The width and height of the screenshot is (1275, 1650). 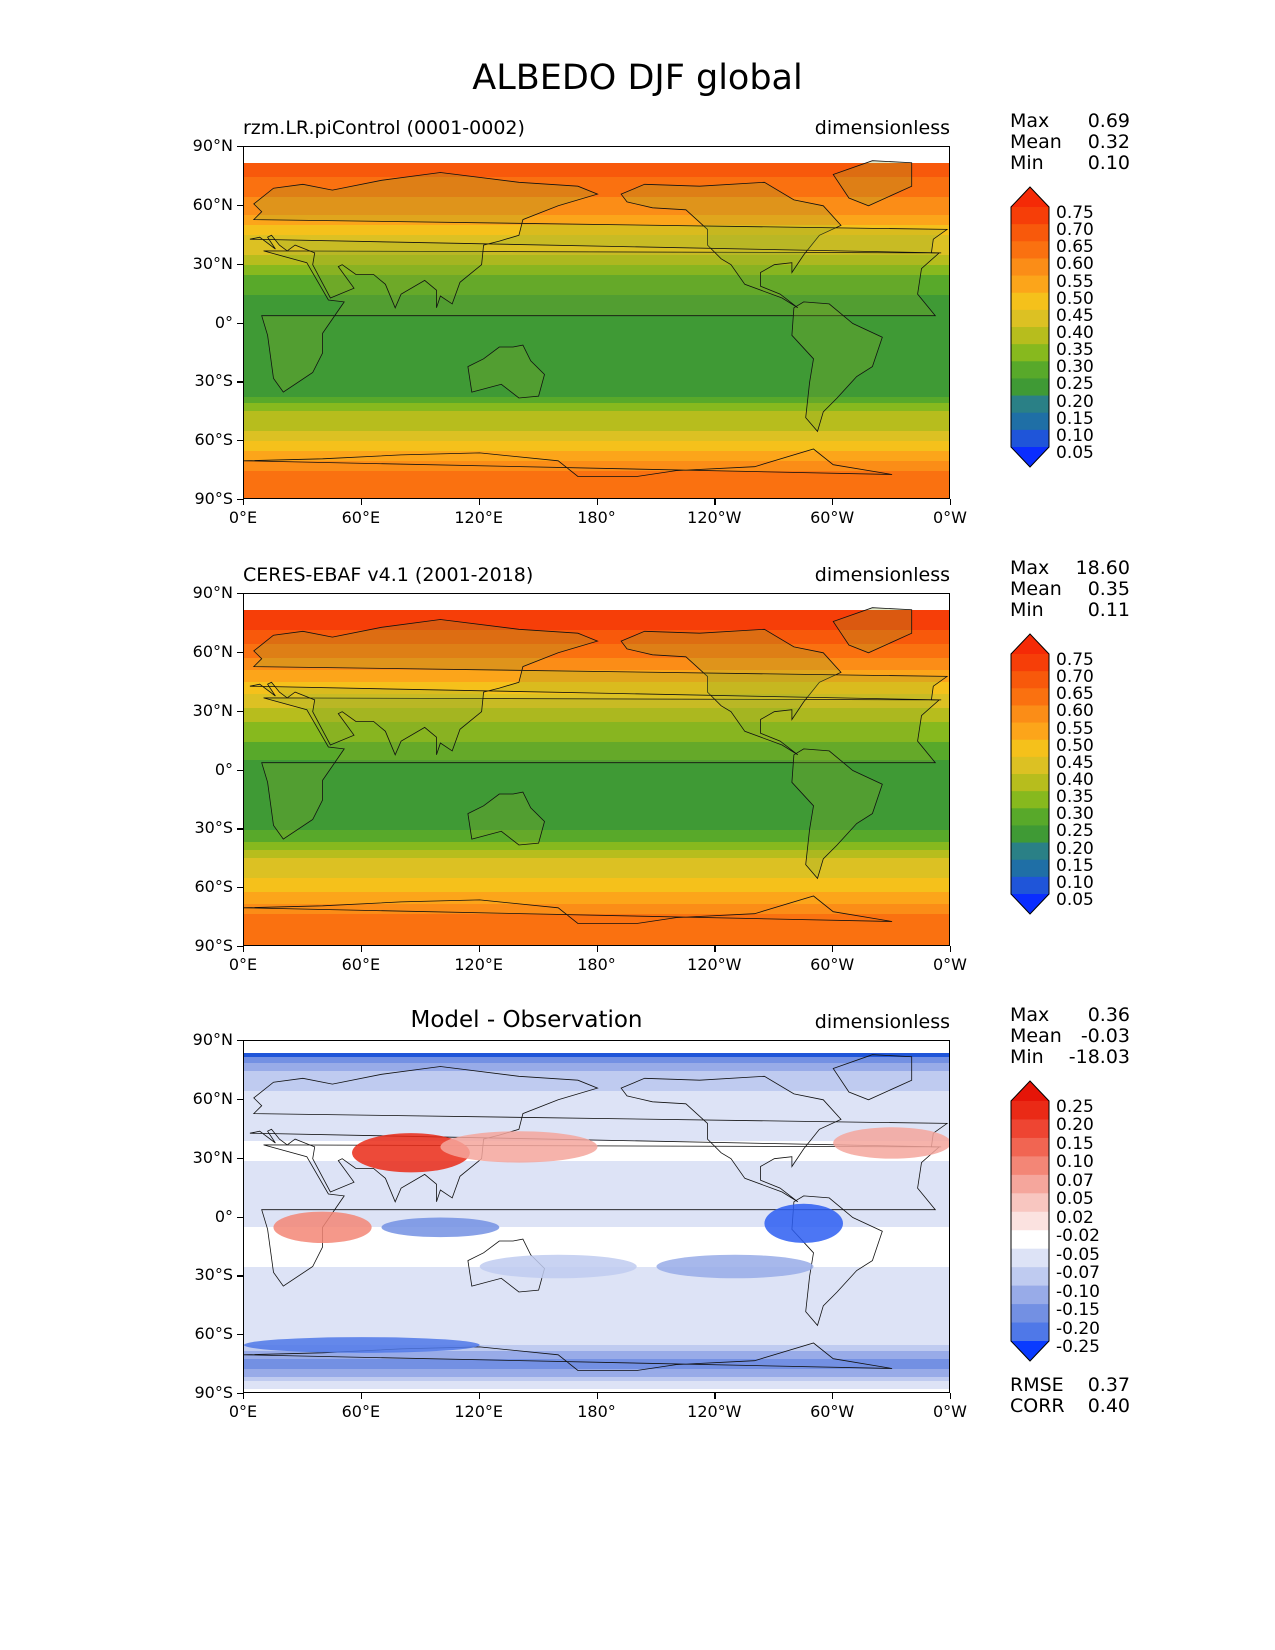 What do you see at coordinates (1075, 1199) in the screenshot?
I see `colorbar-label: 0.05` at bounding box center [1075, 1199].